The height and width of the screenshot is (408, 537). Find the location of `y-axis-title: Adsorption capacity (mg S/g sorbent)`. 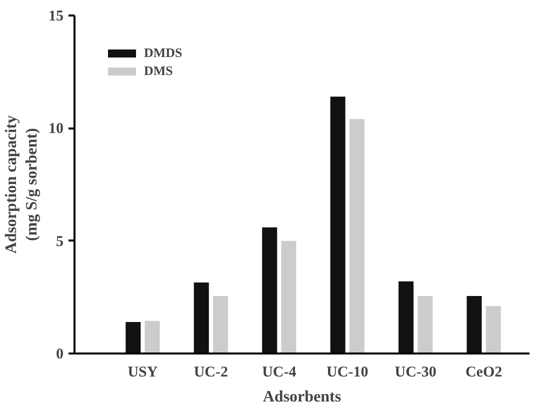

y-axis-title: Adsorption capacity (mg S/g sorbent) is located at coordinates (21, 184).